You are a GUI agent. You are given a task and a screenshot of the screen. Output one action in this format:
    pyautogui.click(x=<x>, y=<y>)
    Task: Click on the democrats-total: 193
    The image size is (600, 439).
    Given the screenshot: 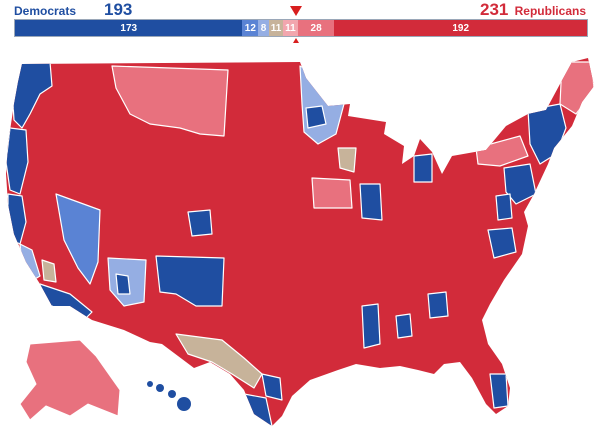 What is the action you would take?
    pyautogui.click(x=118, y=9)
    